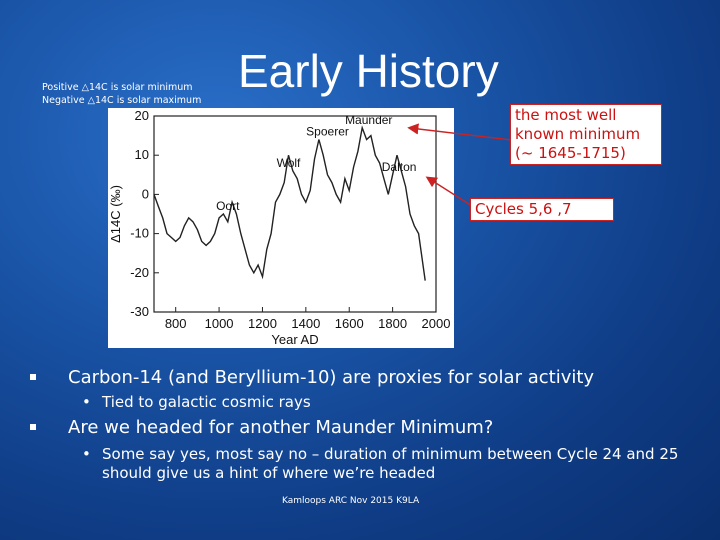 The width and height of the screenshot is (720, 540). Describe the element at coordinates (139, 233) in the screenshot. I see `y-tick-label: -10` at that location.